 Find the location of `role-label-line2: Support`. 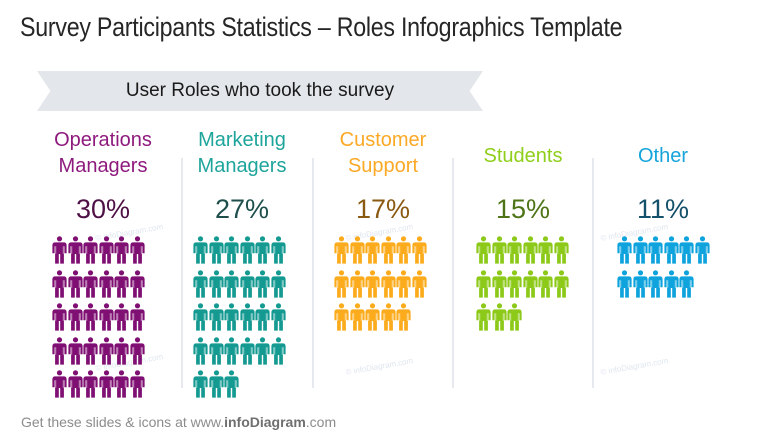

role-label-line2: Support is located at coordinates (383, 166).